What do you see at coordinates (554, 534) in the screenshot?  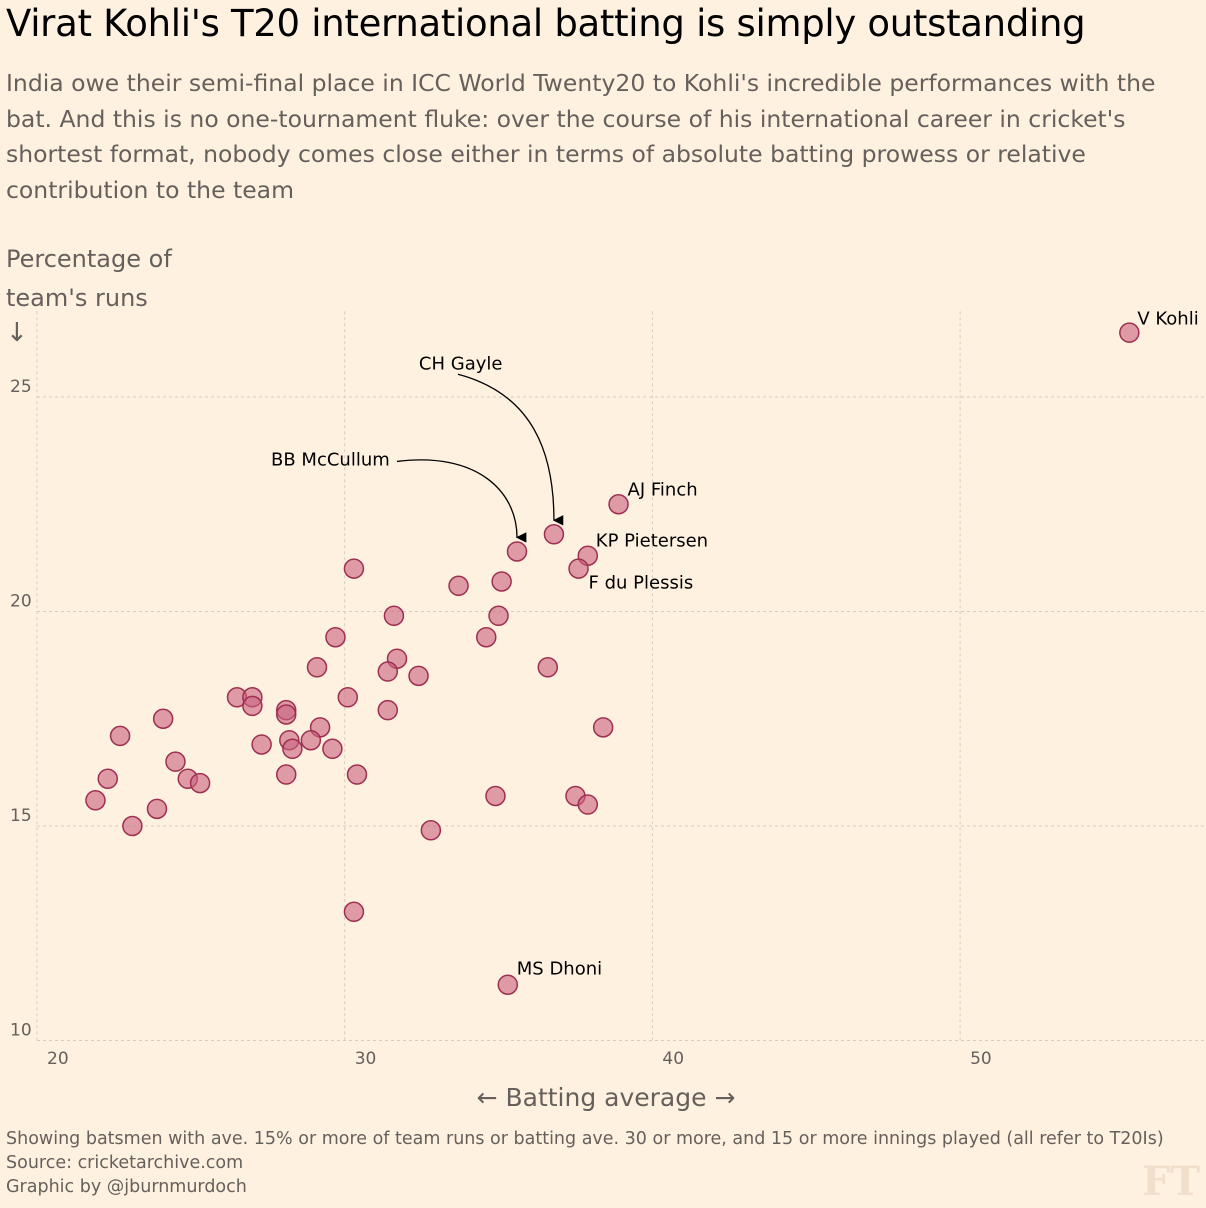 I see `data-point-ch-gayle` at bounding box center [554, 534].